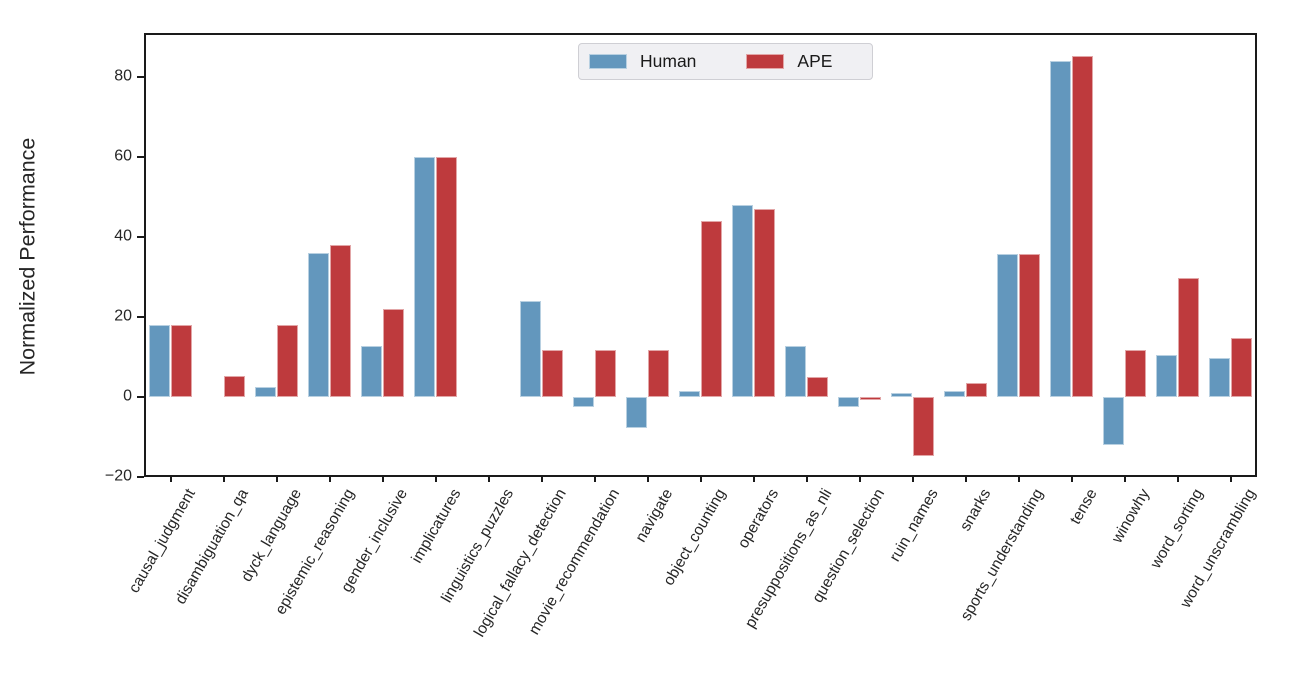 The height and width of the screenshot is (696, 1306). I want to click on bar-human-gender_inclusive, so click(372, 371).